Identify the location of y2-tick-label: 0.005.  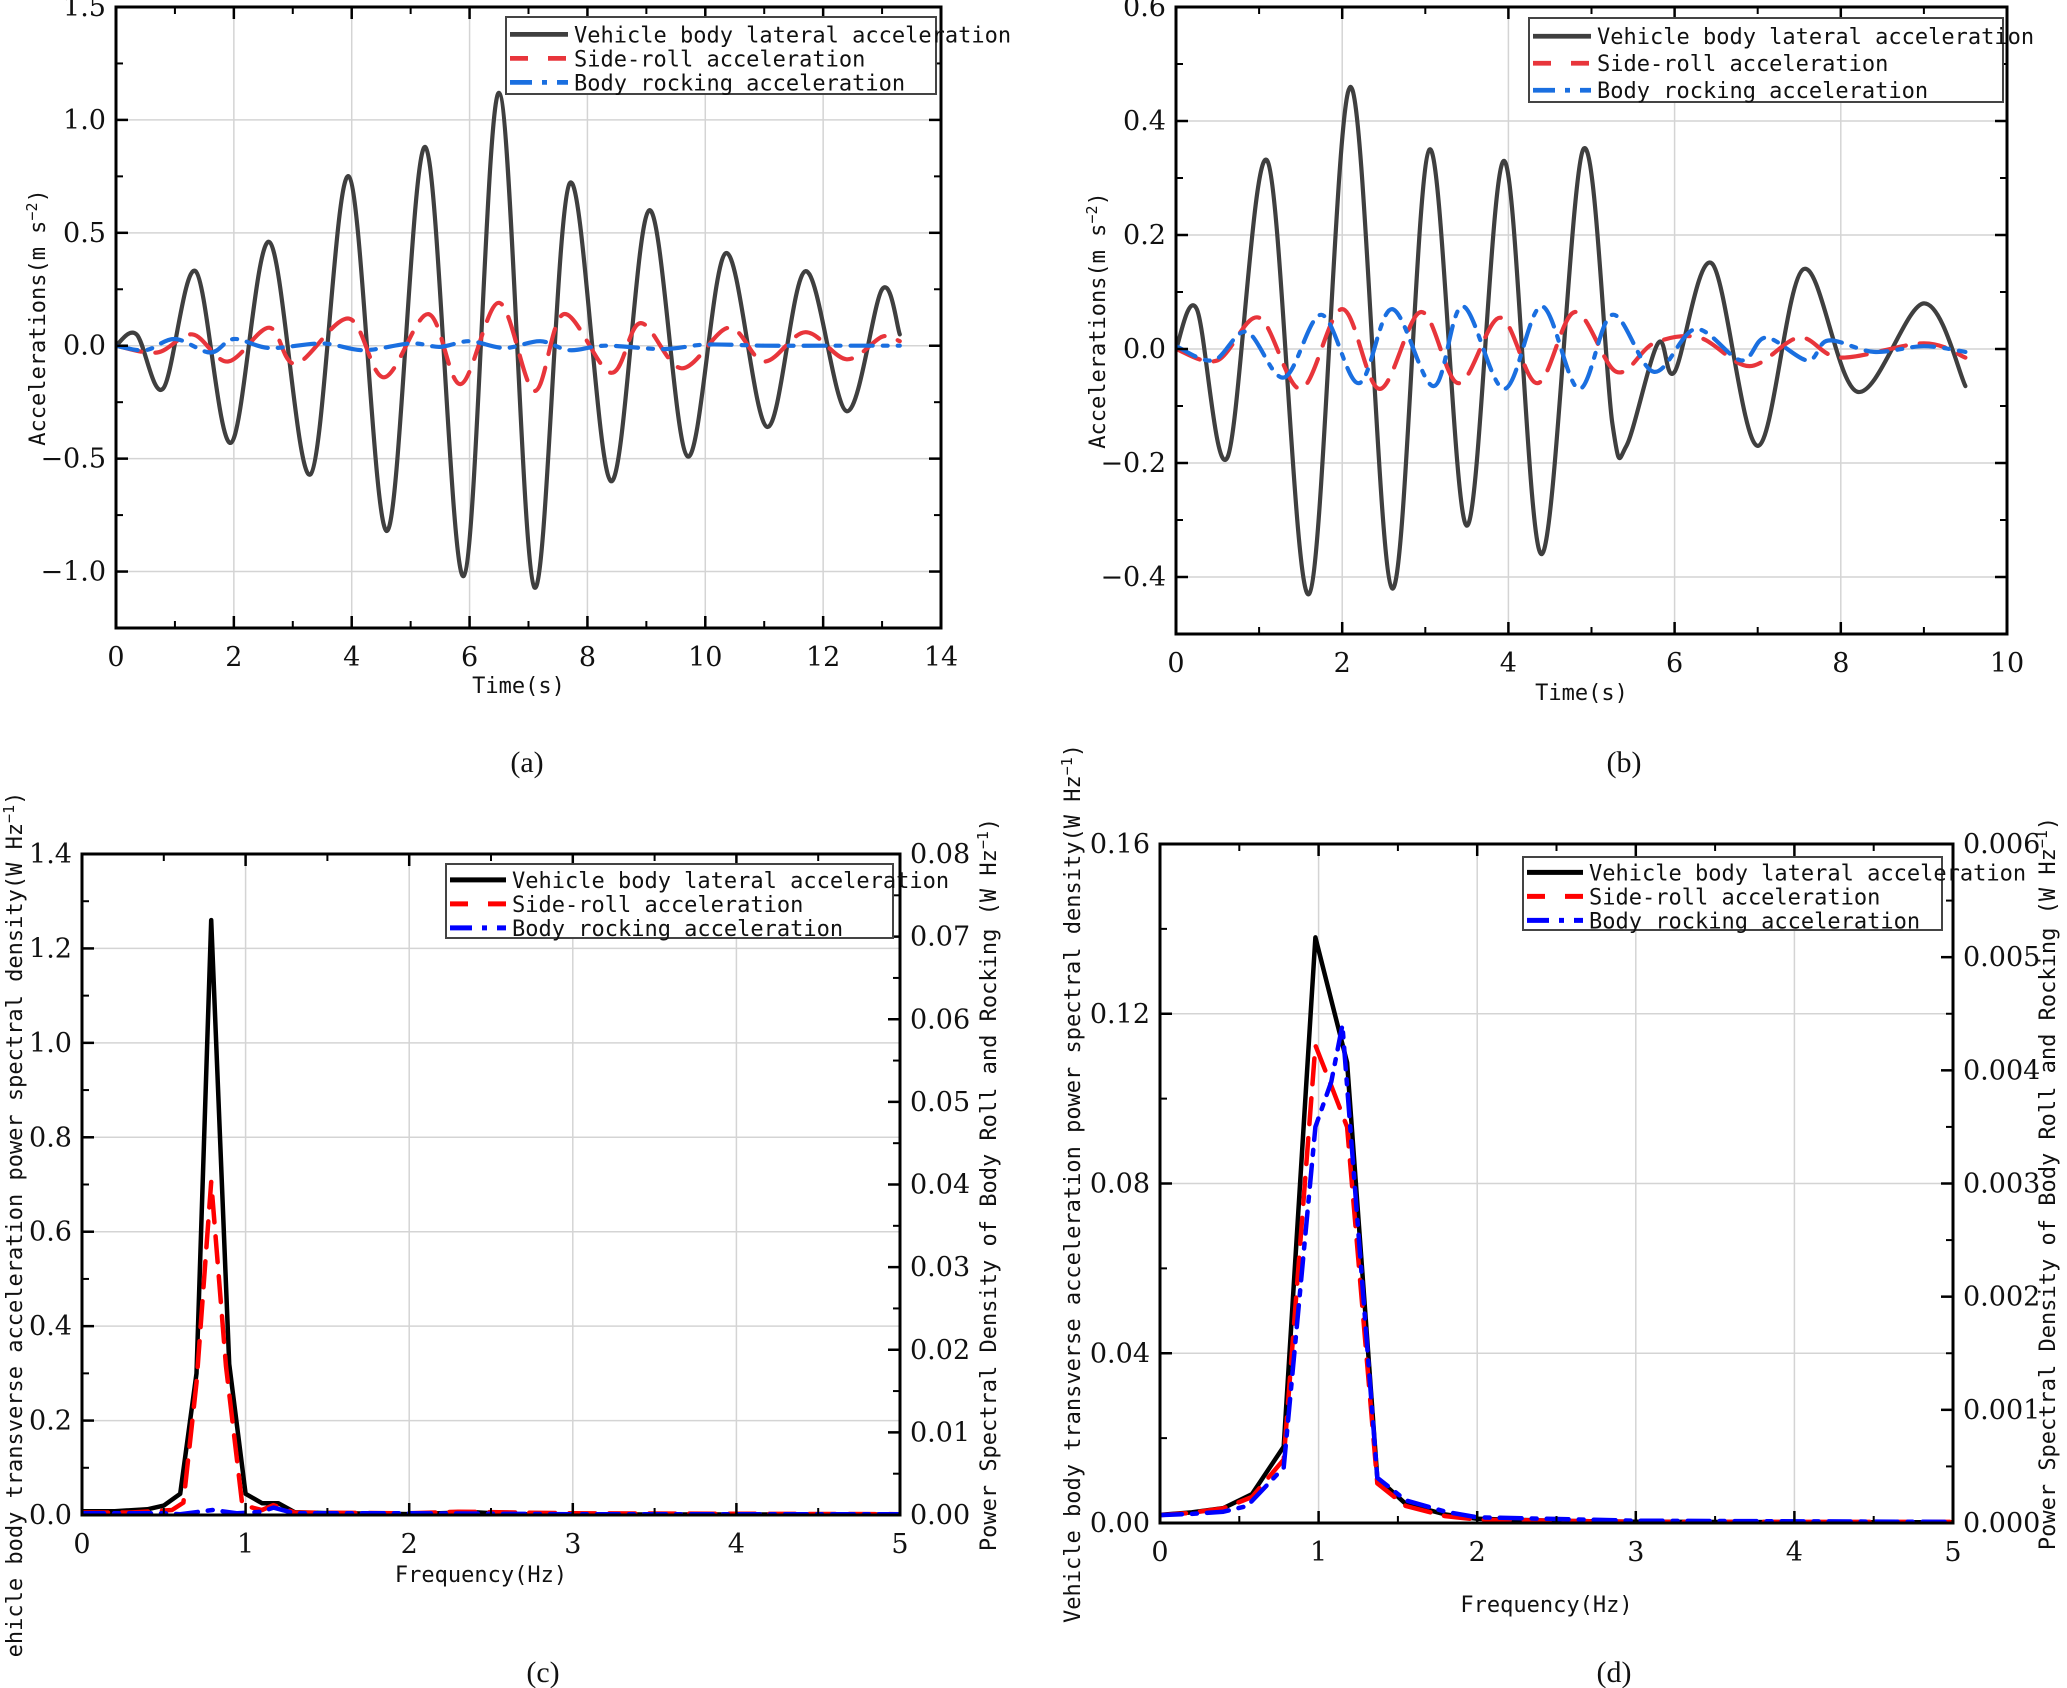
(2001, 957).